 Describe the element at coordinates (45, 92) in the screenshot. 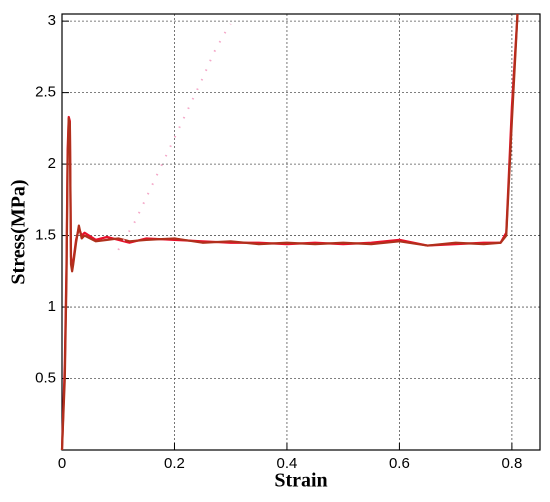

I see `y-tick-label: 2.5` at that location.